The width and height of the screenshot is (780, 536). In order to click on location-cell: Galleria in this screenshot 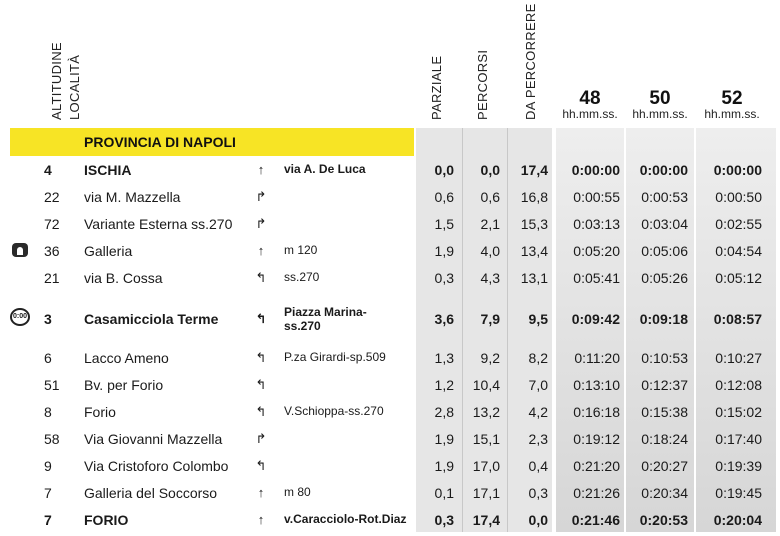, I will do `click(108, 251)`.